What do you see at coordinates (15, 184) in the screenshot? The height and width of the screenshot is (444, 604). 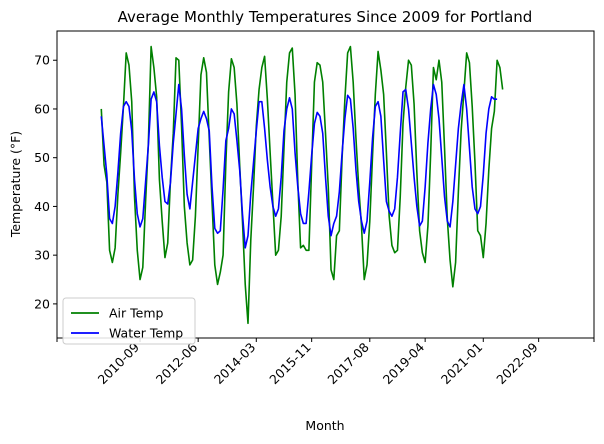 I see `y-axis-title: Temperature (°F)` at bounding box center [15, 184].